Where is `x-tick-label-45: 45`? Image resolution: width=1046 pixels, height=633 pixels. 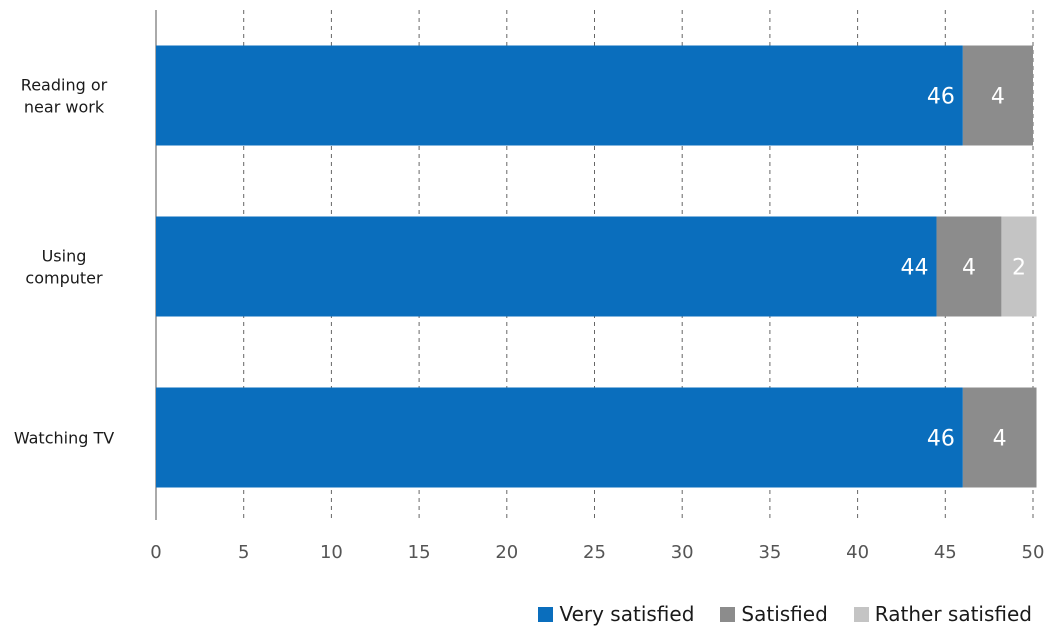
x-tick-label-45: 45 is located at coordinates (945, 552).